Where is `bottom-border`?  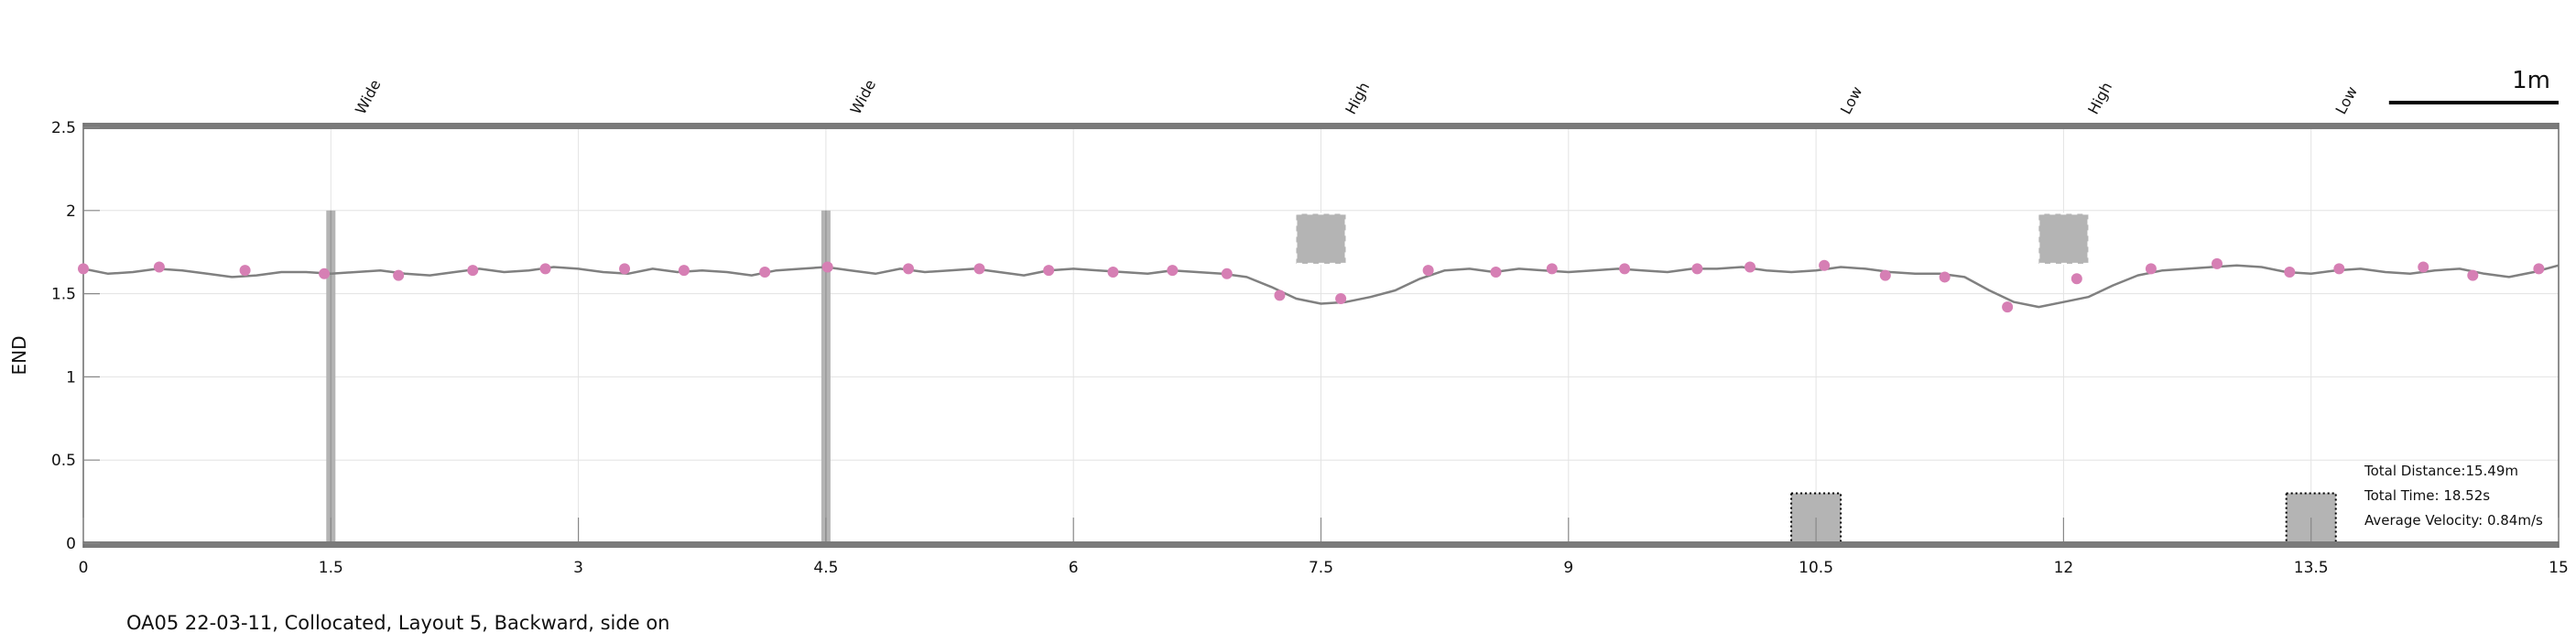
bottom-border is located at coordinates (1321, 545).